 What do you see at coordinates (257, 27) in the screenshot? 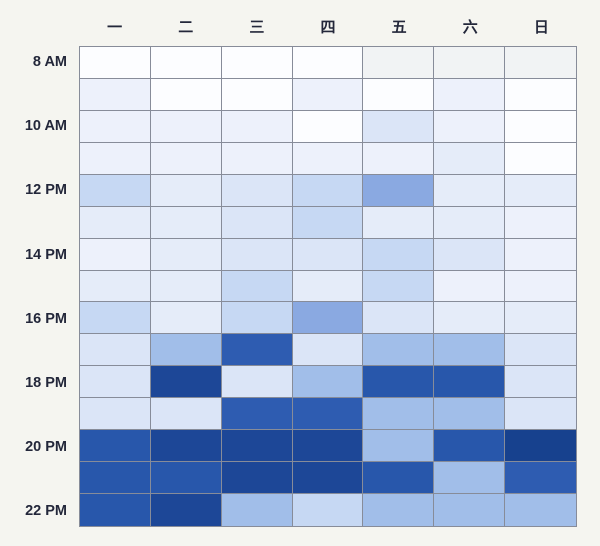
I see `column-header-wed: 三` at bounding box center [257, 27].